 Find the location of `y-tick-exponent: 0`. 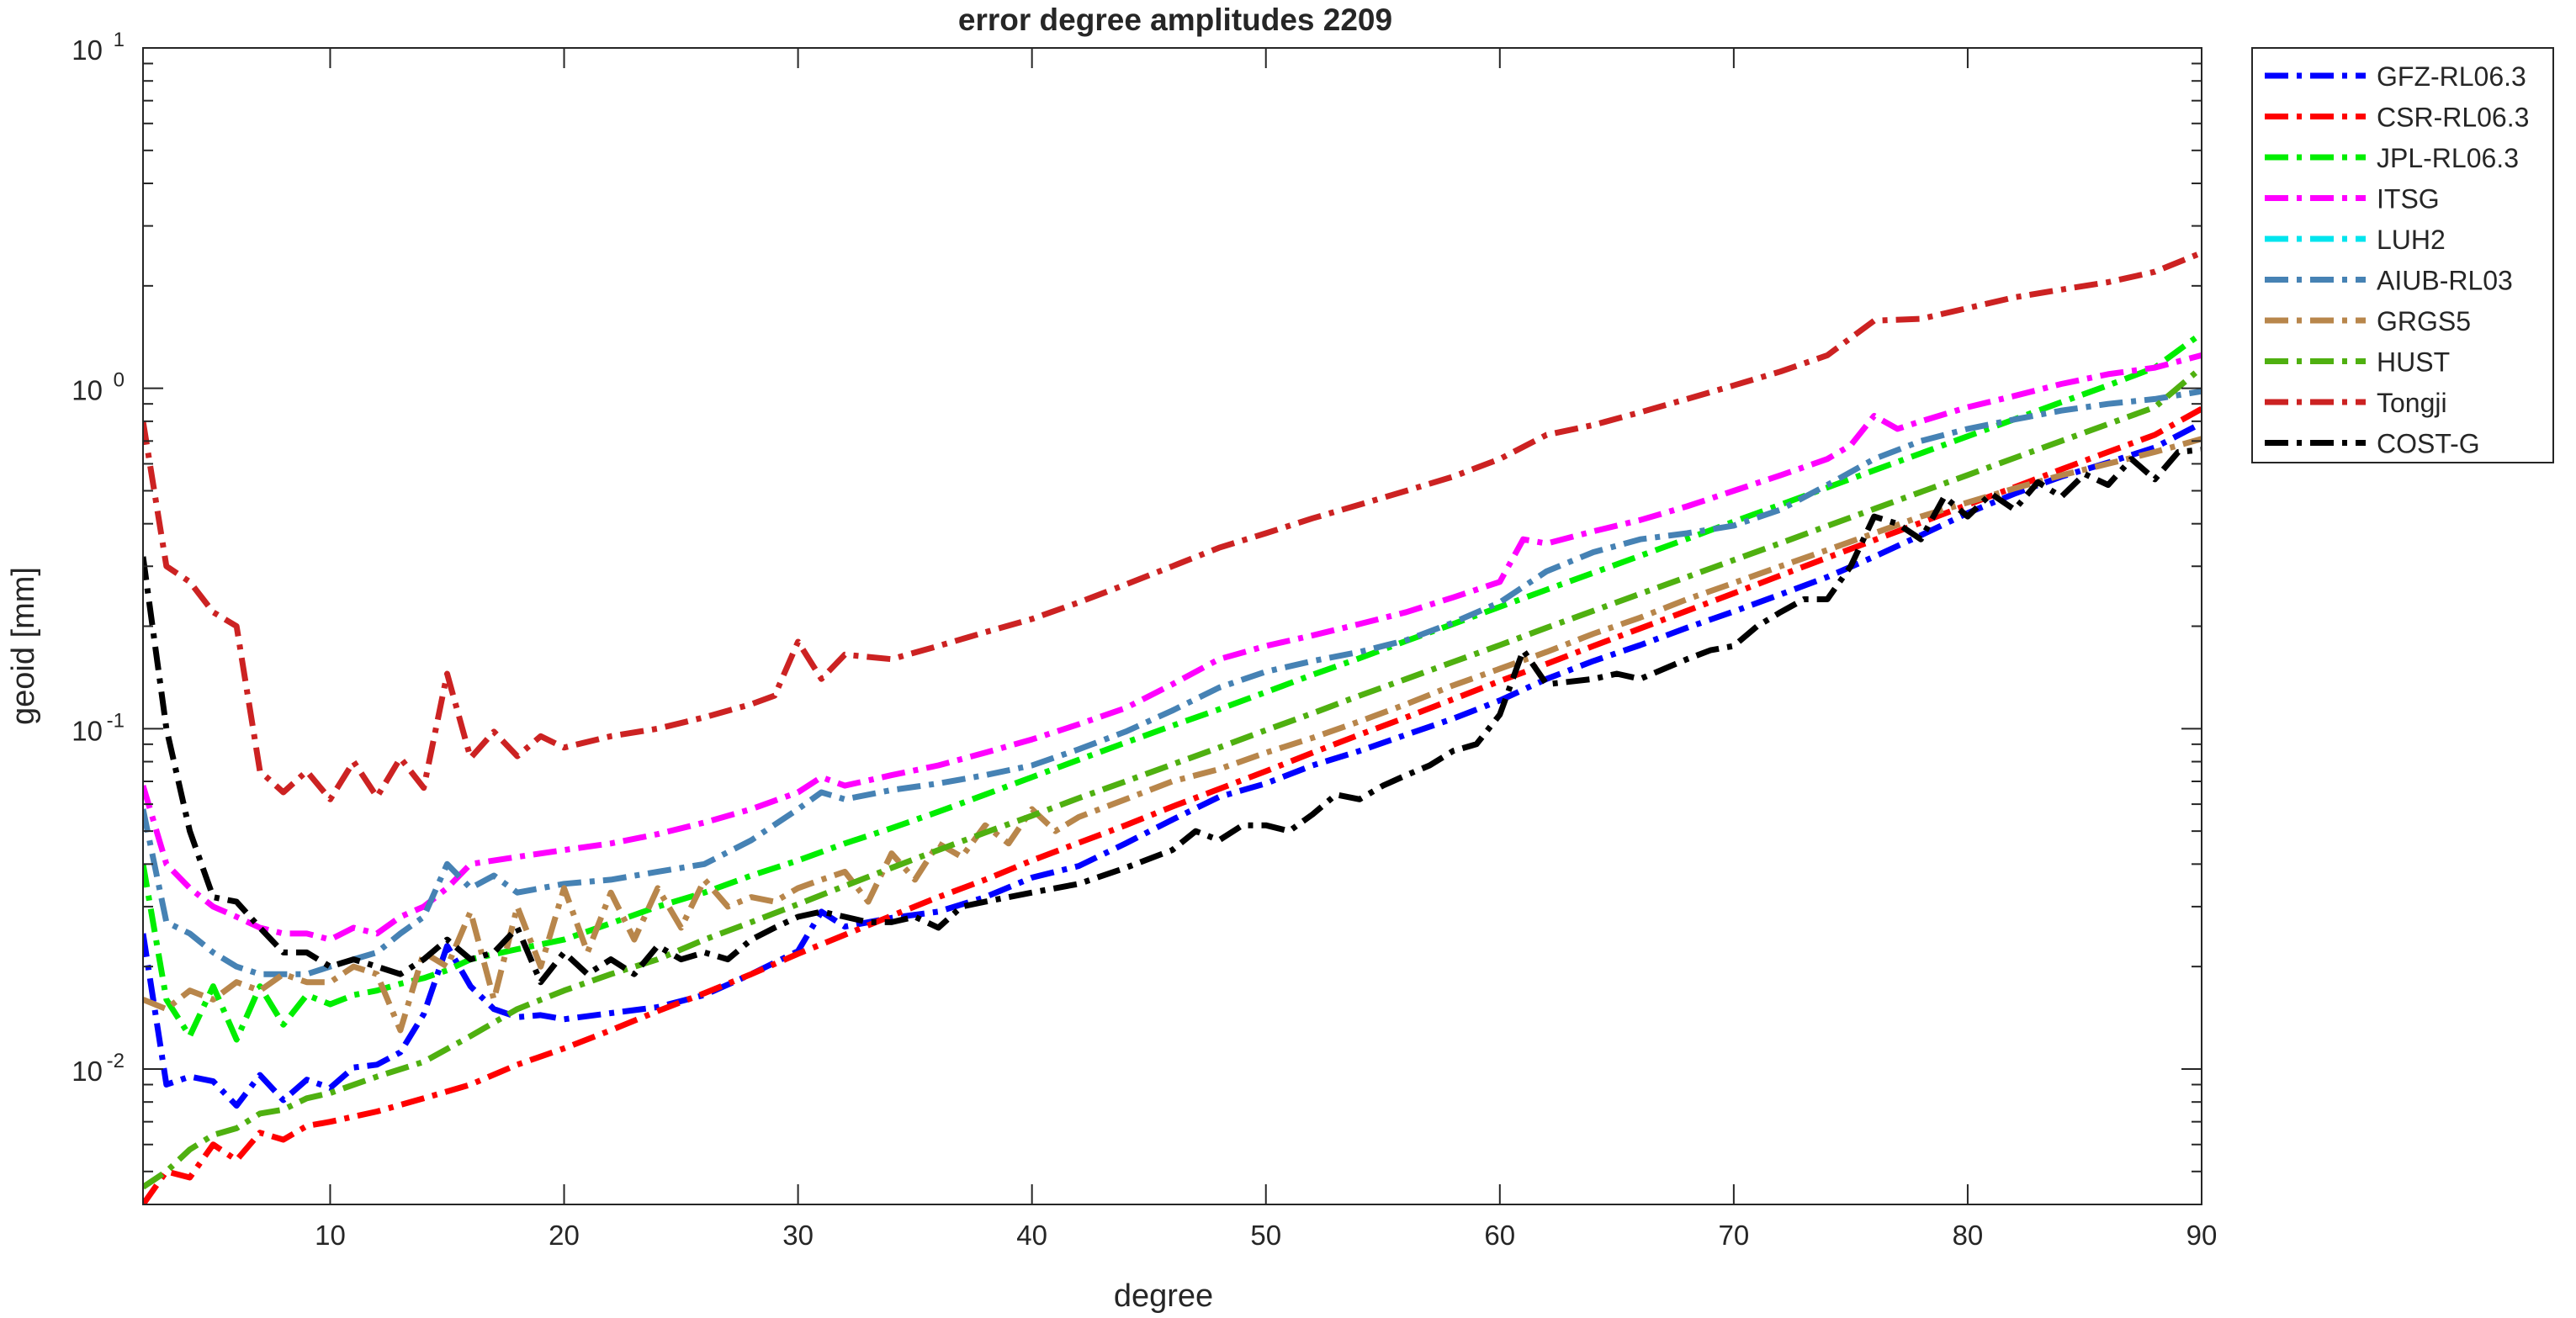

y-tick-exponent: 0 is located at coordinates (119, 380).